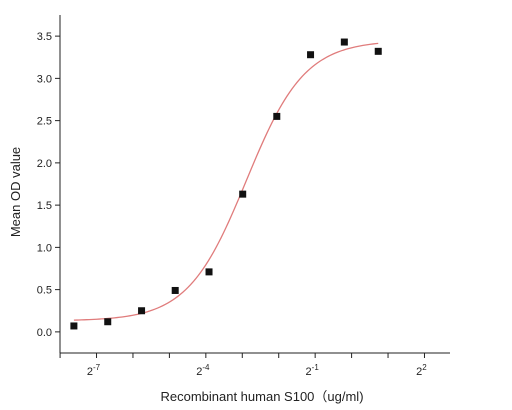  What do you see at coordinates (44, 333) in the screenshot?
I see `y-tick-label: 0.0` at bounding box center [44, 333].